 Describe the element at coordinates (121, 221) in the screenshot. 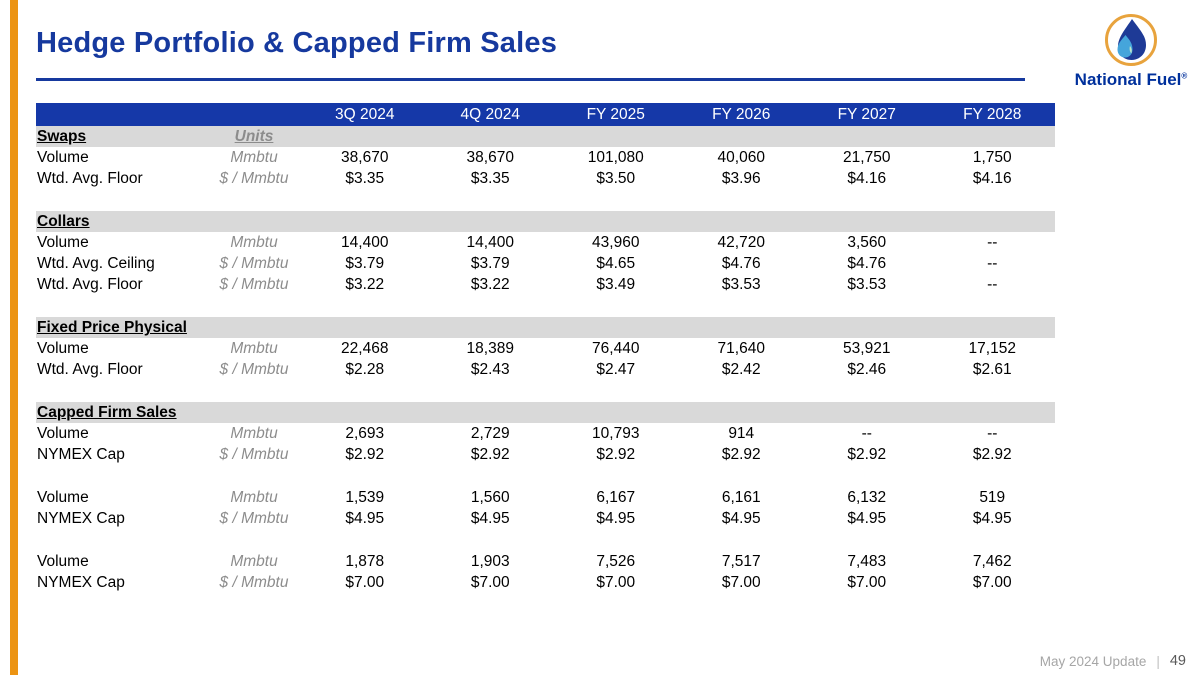

I see `section-name: Collars` at that location.